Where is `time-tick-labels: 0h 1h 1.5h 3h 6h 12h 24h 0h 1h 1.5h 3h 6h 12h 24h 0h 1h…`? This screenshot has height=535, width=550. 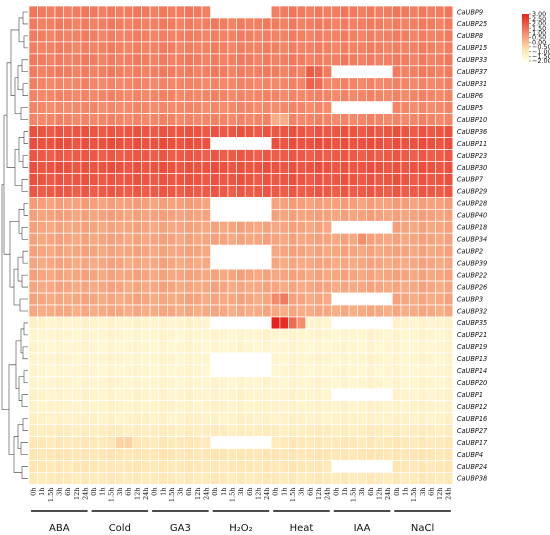 time-tick-labels: 0h 1h 1.5h 3h 6h 12h 24h 0h 1h 1.5h 3h 6h 12h 24h 0h 1h… is located at coordinates (241, 494).